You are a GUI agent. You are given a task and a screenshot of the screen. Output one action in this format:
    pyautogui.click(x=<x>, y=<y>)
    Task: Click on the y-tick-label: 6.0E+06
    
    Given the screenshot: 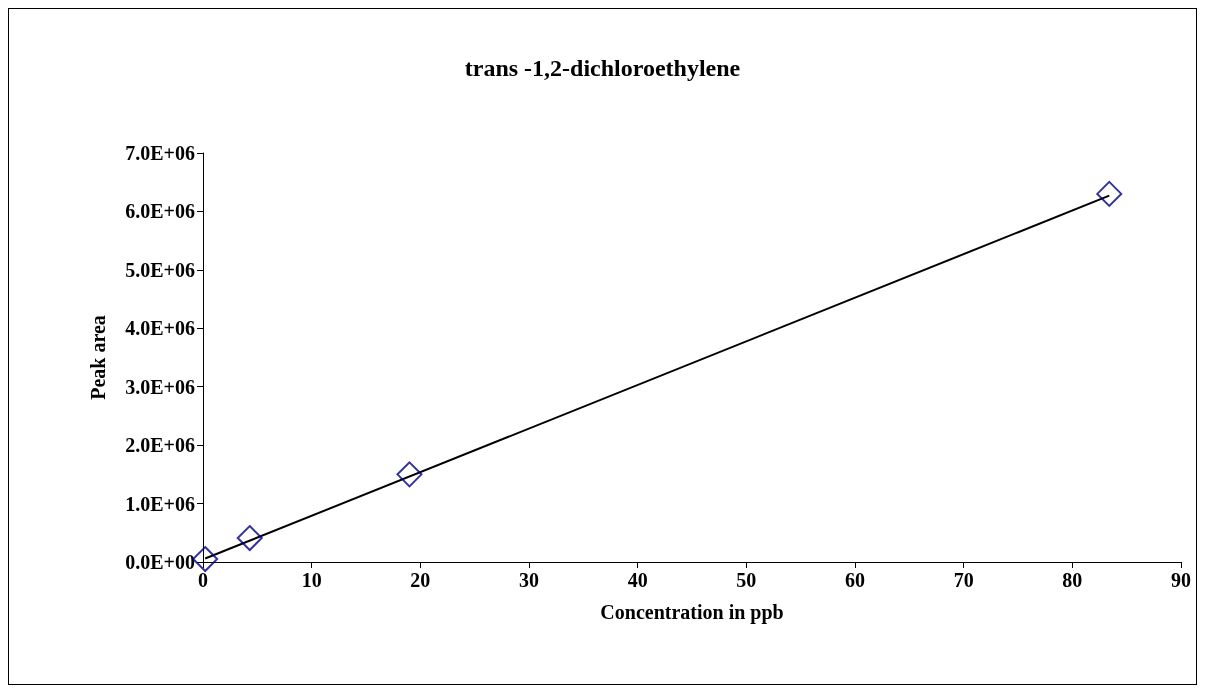 What is the action you would take?
    pyautogui.click(x=160, y=211)
    